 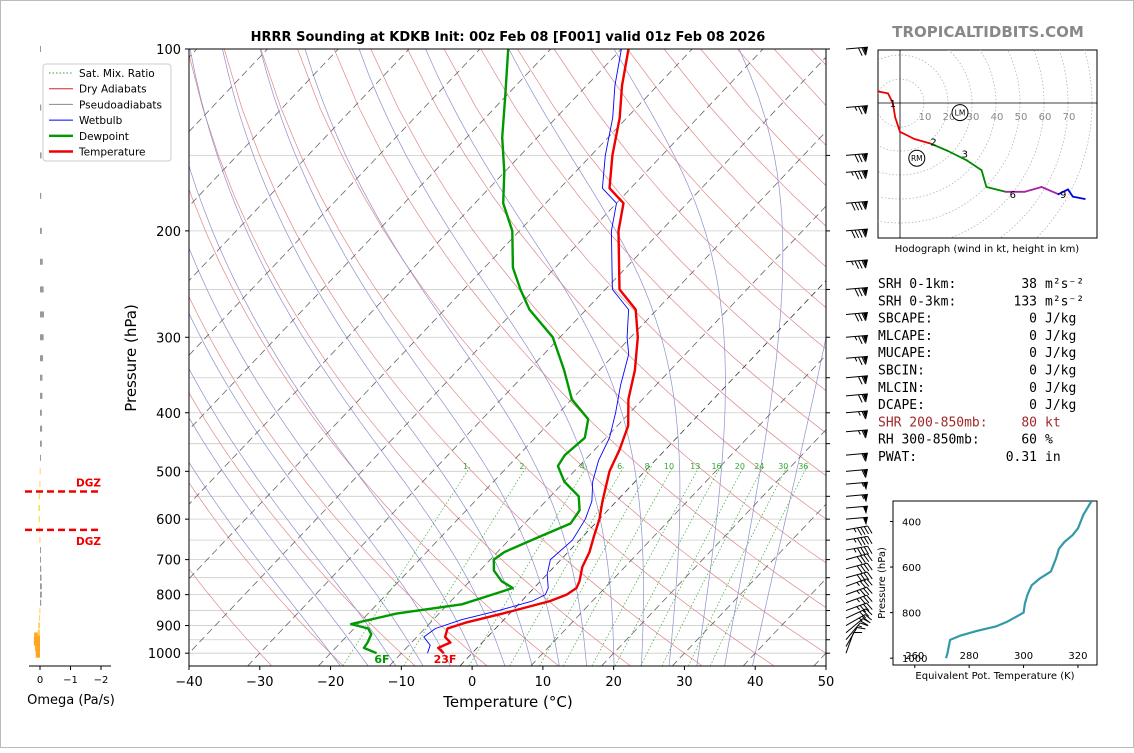 What do you see at coordinates (905, 336) in the screenshot?
I see `index-label: MLCAPE:` at bounding box center [905, 336].